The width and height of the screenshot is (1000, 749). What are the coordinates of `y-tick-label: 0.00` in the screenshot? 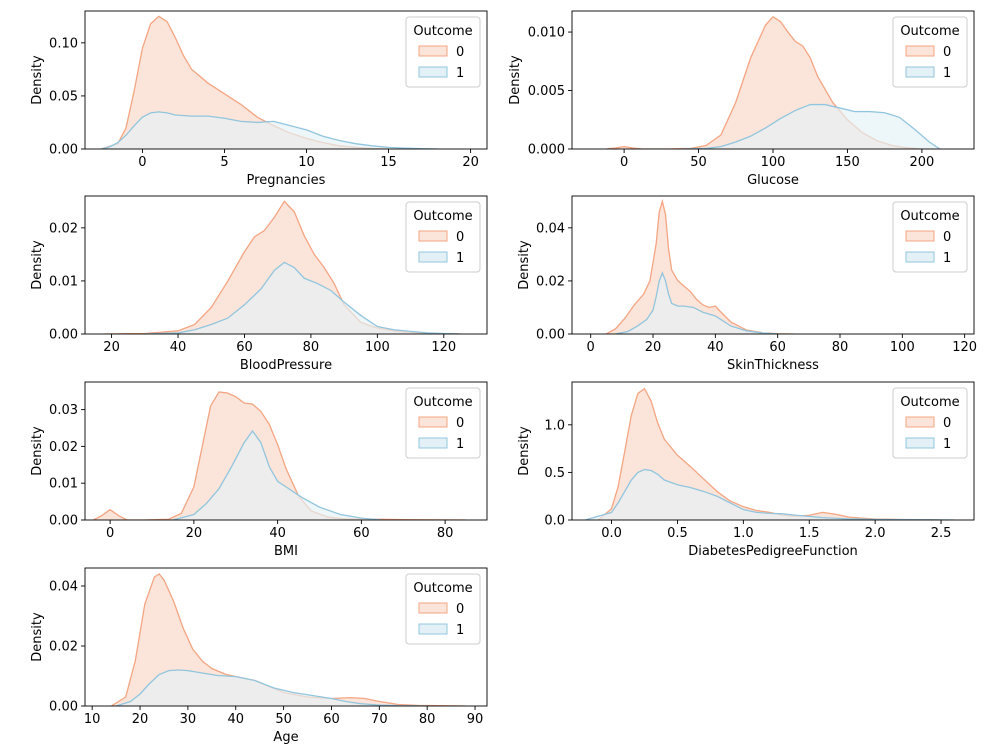 It's located at (63, 521).